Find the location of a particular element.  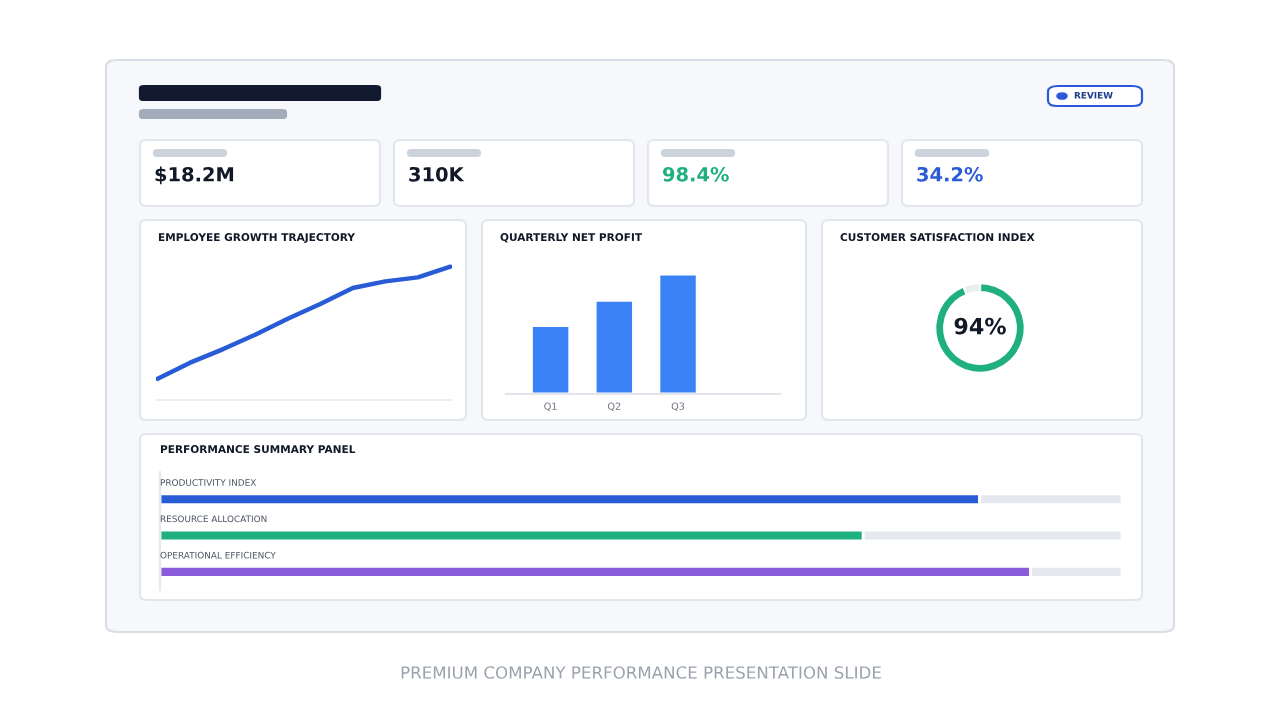

text: 310K is located at coordinates (437, 174).